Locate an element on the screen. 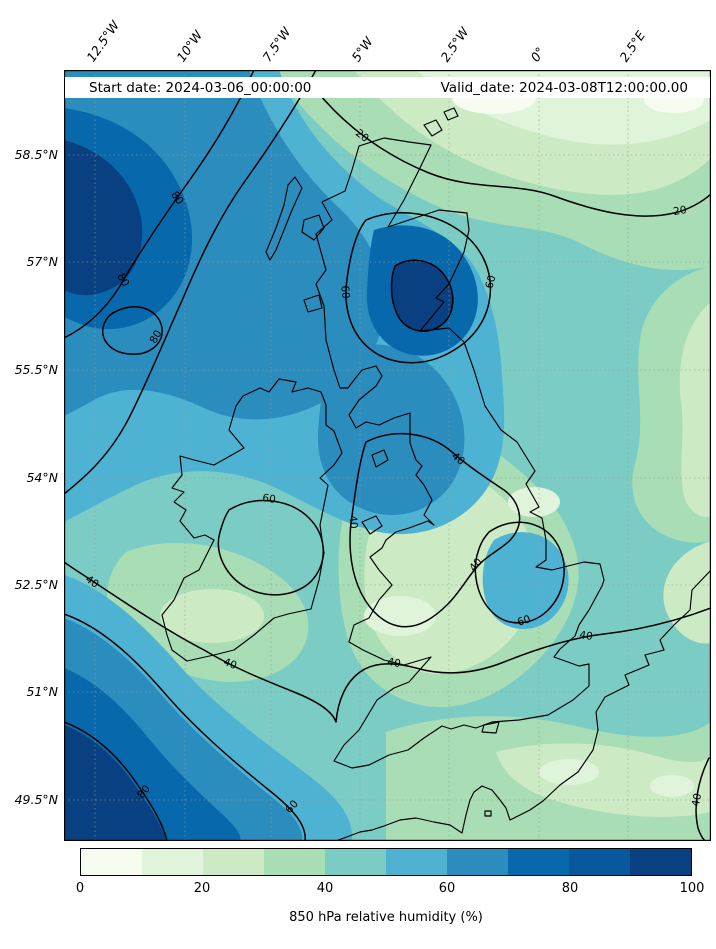 This screenshot has width=716, height=949. x-tick-label: 2.5°E is located at coordinates (632, 46).